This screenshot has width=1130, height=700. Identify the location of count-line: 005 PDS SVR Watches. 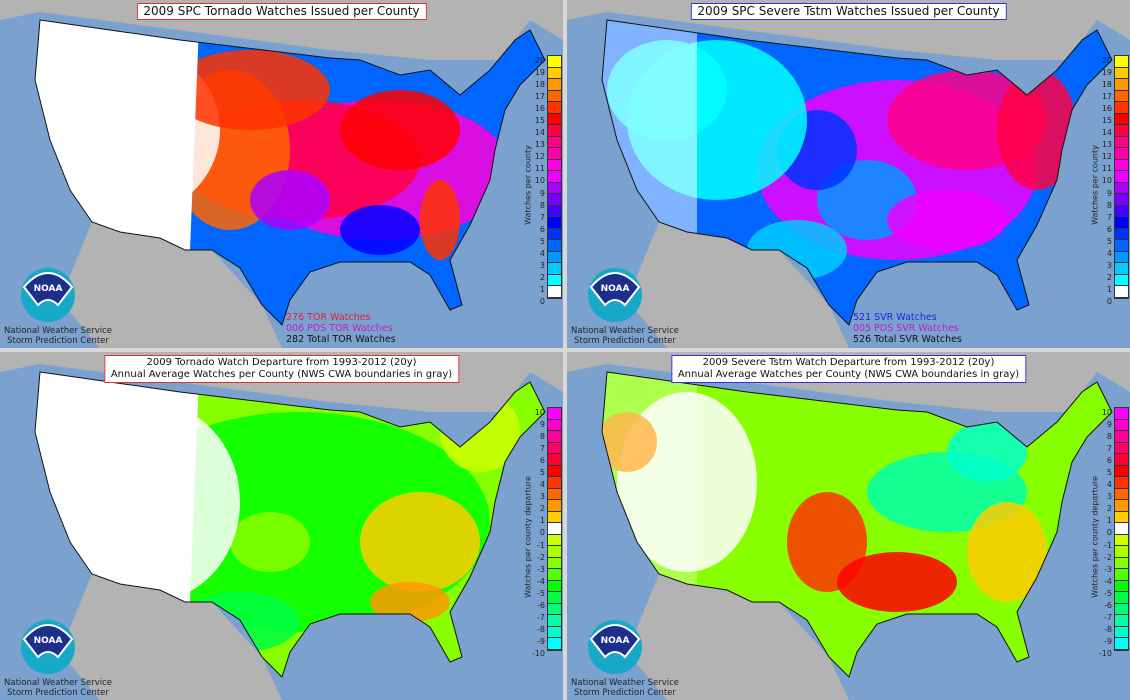
(906, 328).